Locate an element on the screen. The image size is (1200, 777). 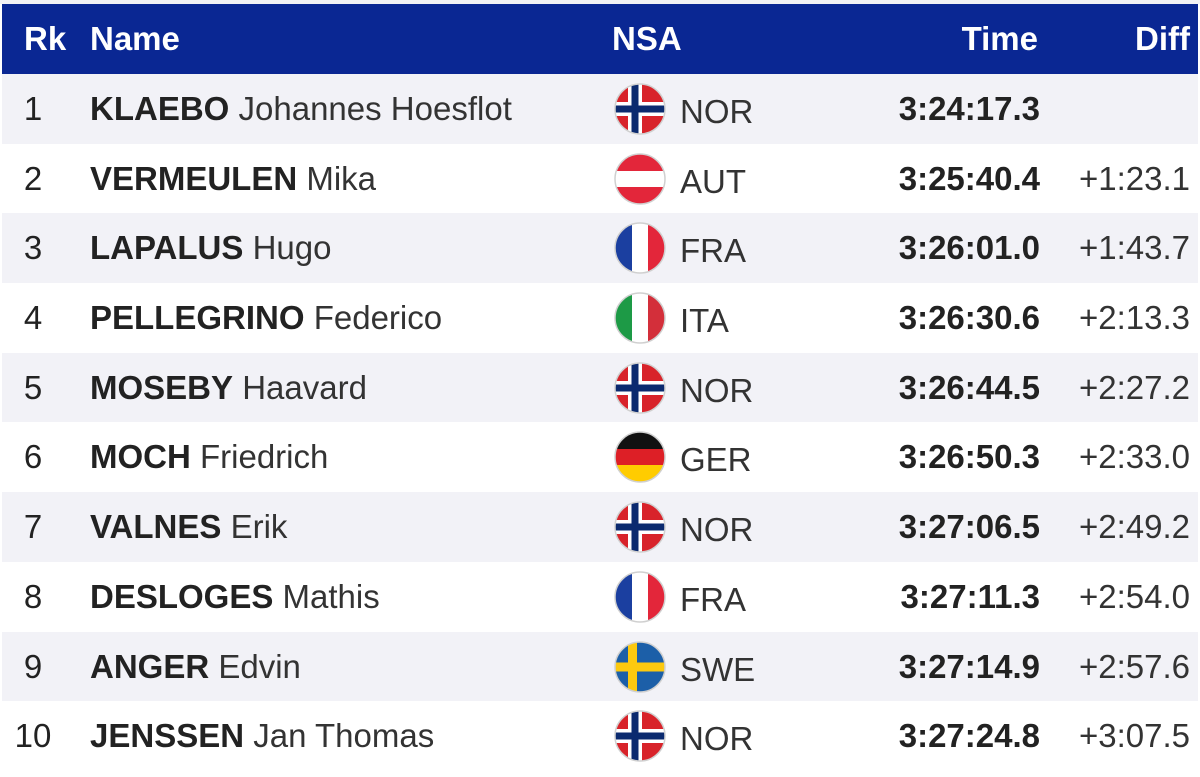
diff-cell: +2:57.6 is located at coordinates (1134, 666).